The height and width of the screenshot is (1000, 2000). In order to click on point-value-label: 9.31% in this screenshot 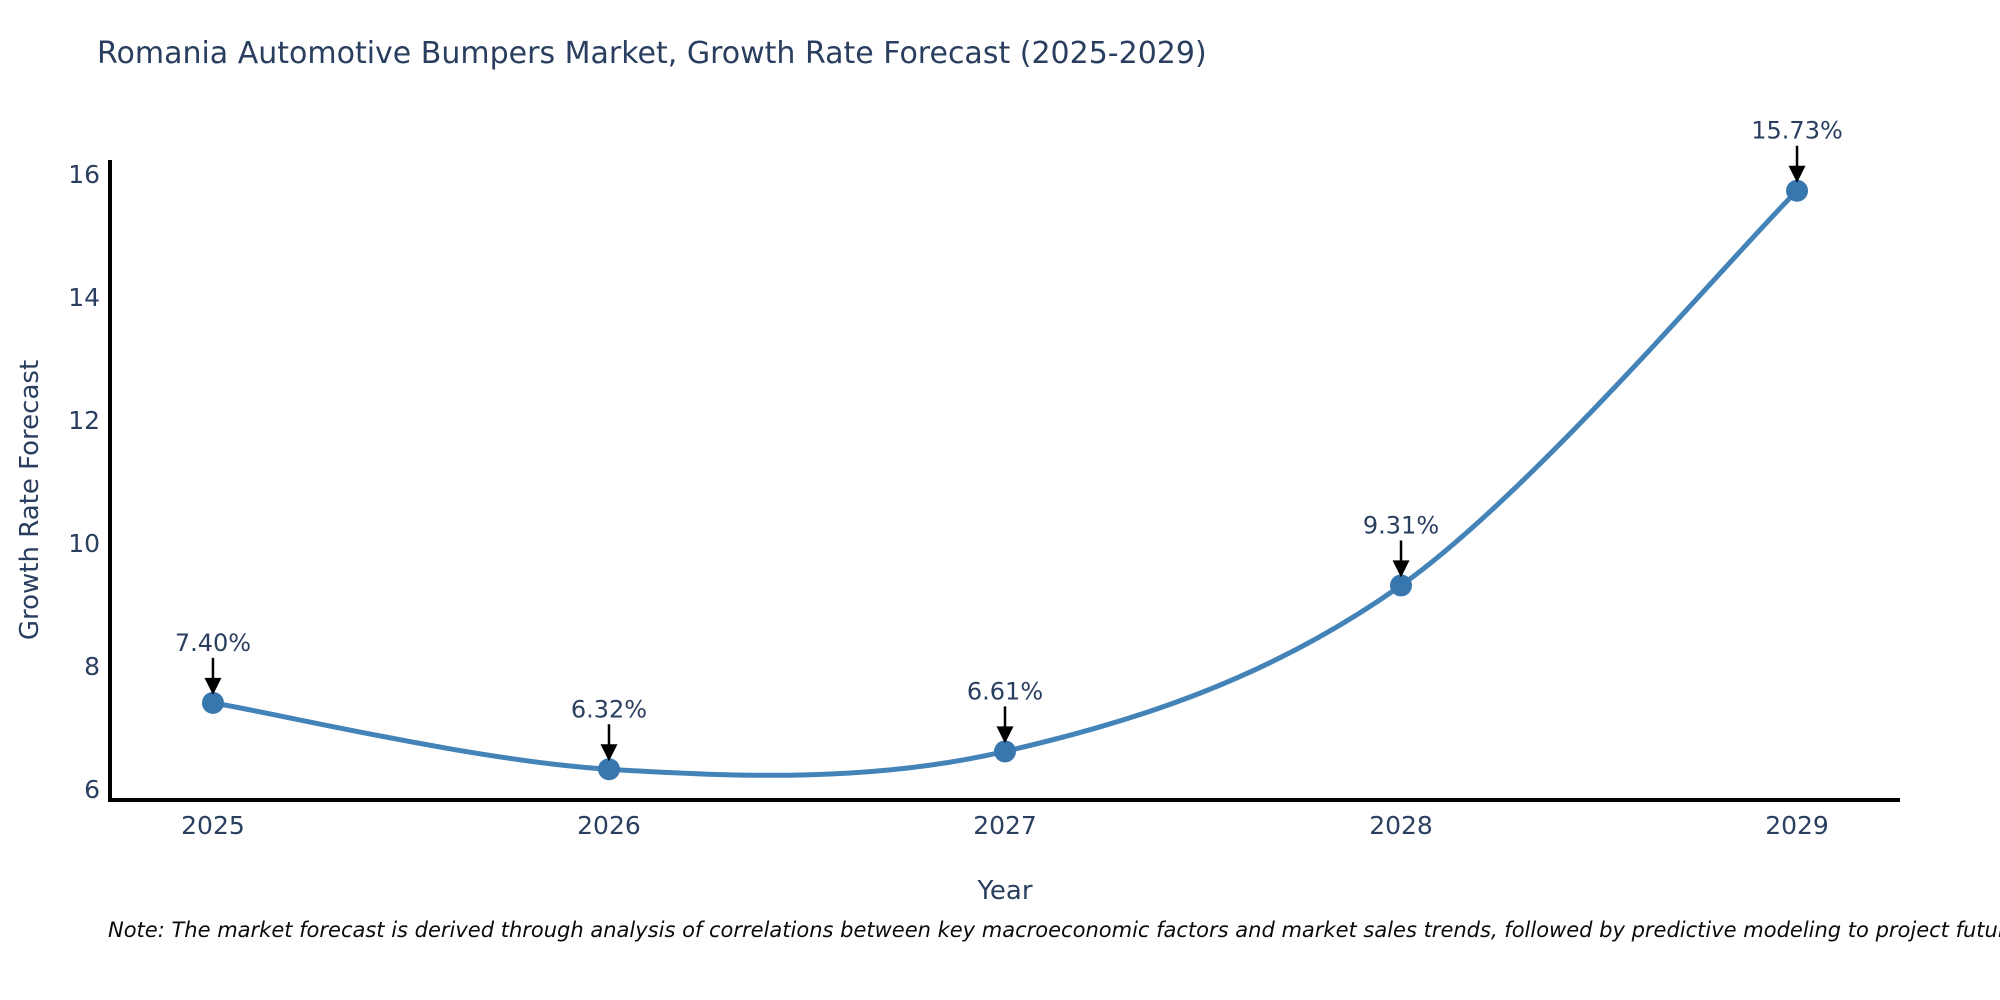, I will do `click(1401, 525)`.